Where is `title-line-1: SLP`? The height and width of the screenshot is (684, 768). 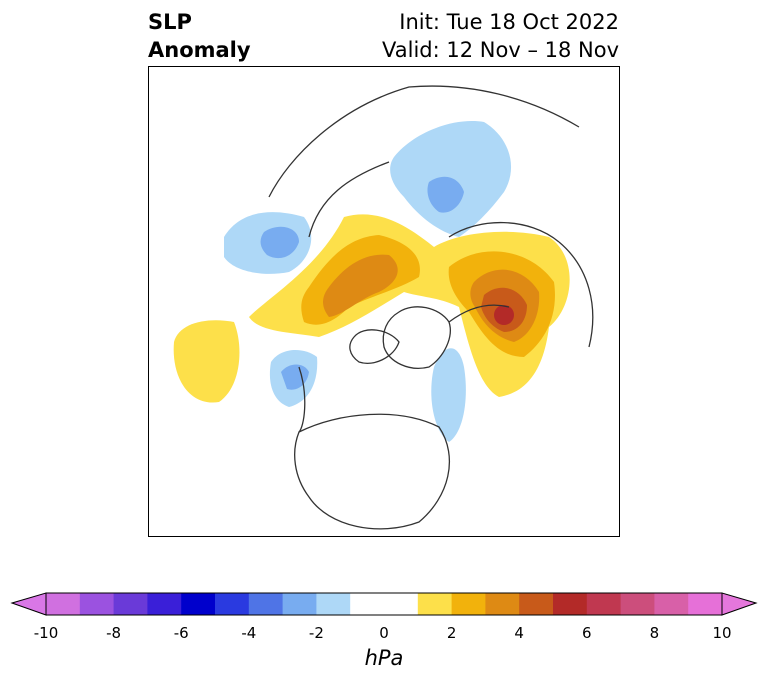
title-line-1: SLP is located at coordinates (170, 22).